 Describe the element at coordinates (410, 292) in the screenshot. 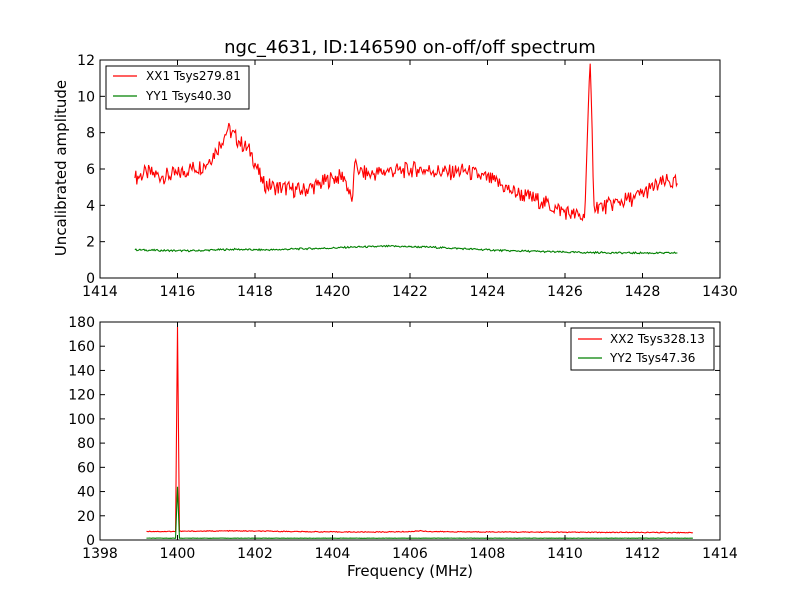

I see `top-x-tick-label: 1422` at that location.